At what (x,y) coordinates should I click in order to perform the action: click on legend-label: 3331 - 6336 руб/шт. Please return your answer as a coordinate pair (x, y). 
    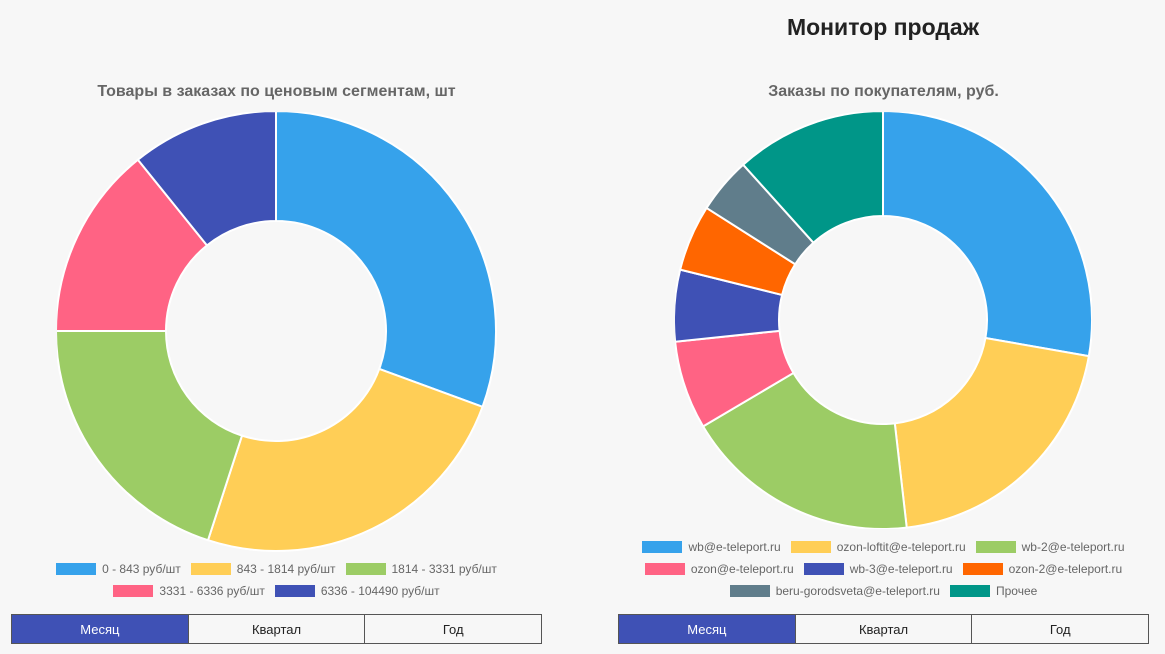
    Looking at the image, I should click on (212, 591).